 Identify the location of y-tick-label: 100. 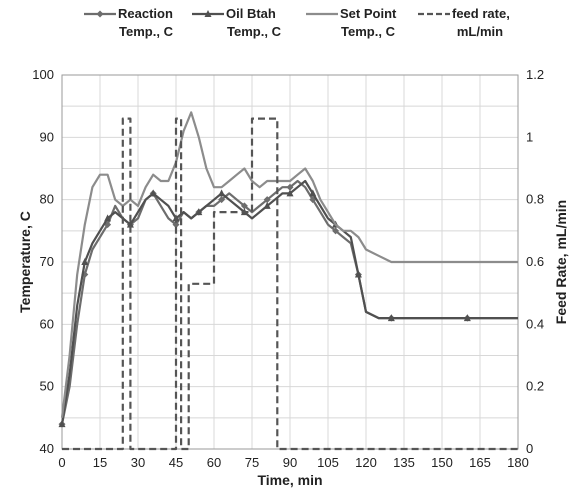
(43, 74).